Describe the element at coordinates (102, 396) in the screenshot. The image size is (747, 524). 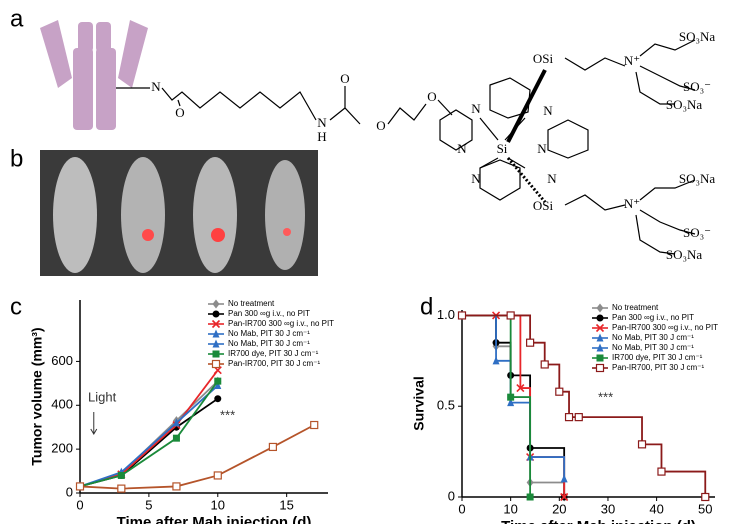
I see `annotation: Light` at that location.